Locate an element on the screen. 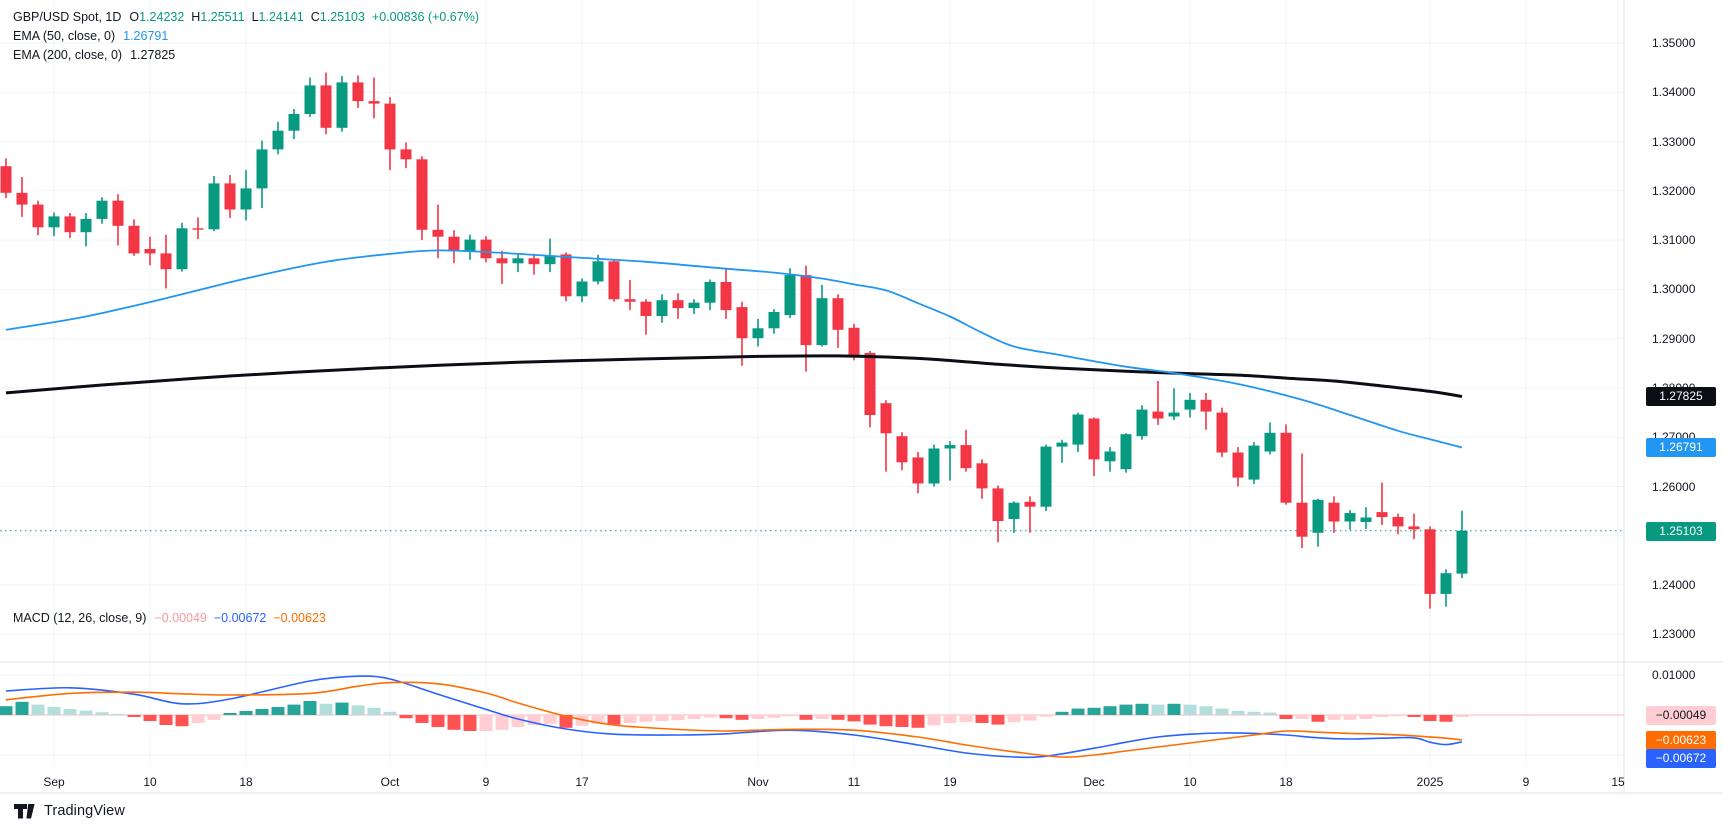 The height and width of the screenshot is (835, 1723). macd-signal-badge: −0.00623 is located at coordinates (1681, 740).